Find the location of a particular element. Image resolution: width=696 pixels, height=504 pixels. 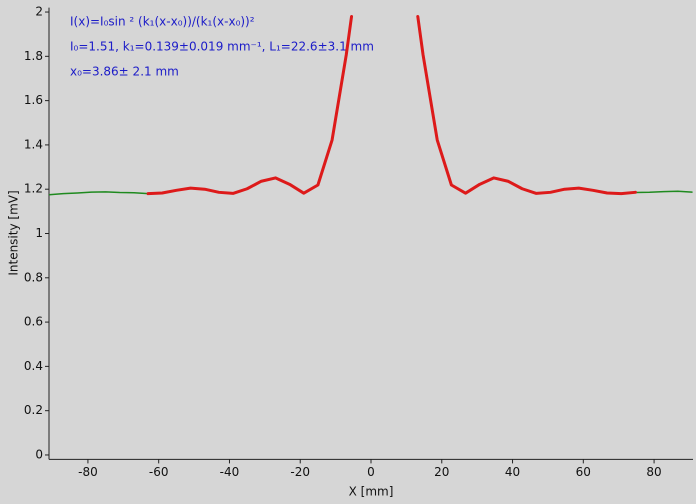

y-axis-label: Intensity [mV] is located at coordinates (14, 232).